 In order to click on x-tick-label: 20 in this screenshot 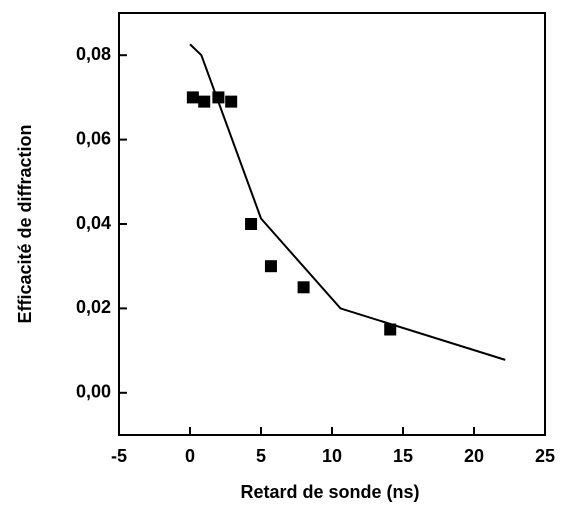, I will do `click(474, 456)`.